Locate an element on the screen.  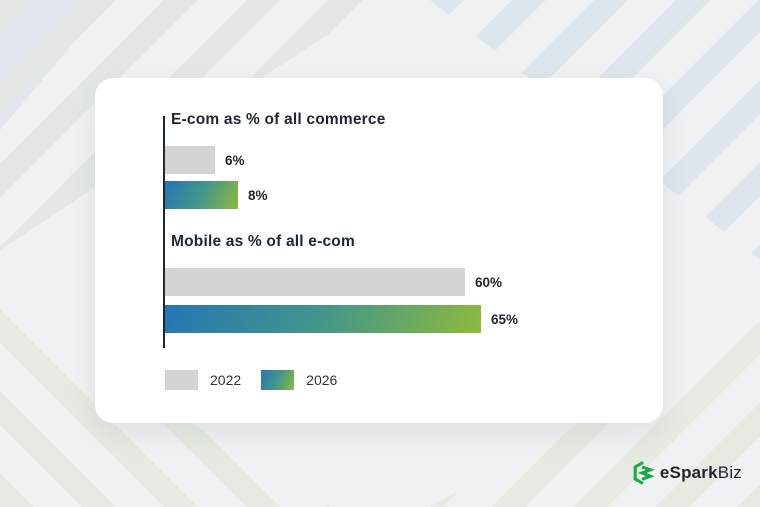
esparkbiz-logo-icon is located at coordinates (643, 473).